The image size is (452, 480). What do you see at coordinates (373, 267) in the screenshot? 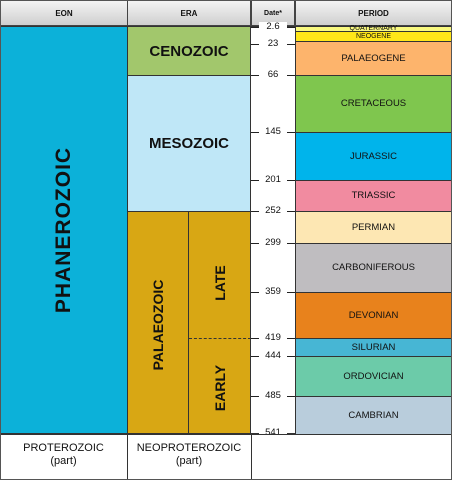
I see `period-carboniferous-label: CARBONIFEROUS` at bounding box center [373, 267].